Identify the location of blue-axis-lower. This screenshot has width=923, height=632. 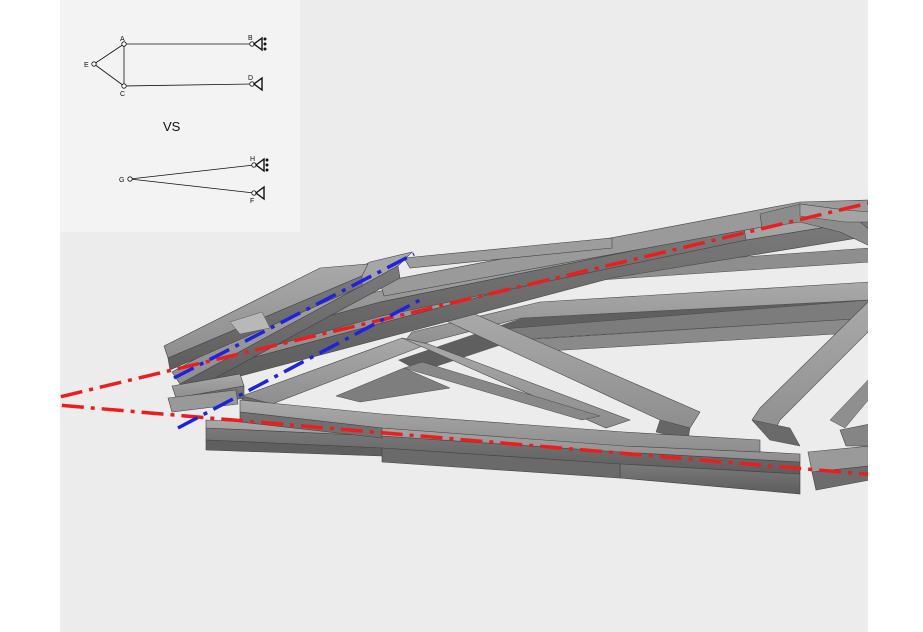
(299, 364).